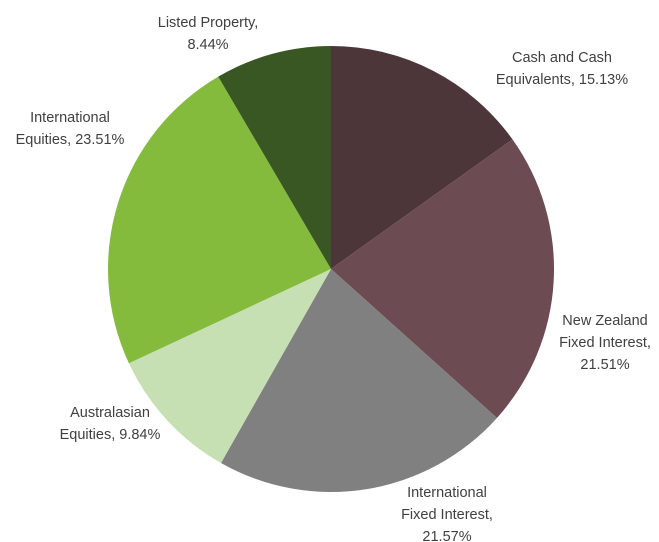 This screenshot has height=542, width=659. I want to click on slice-label-line: 21.51%, so click(604, 365).